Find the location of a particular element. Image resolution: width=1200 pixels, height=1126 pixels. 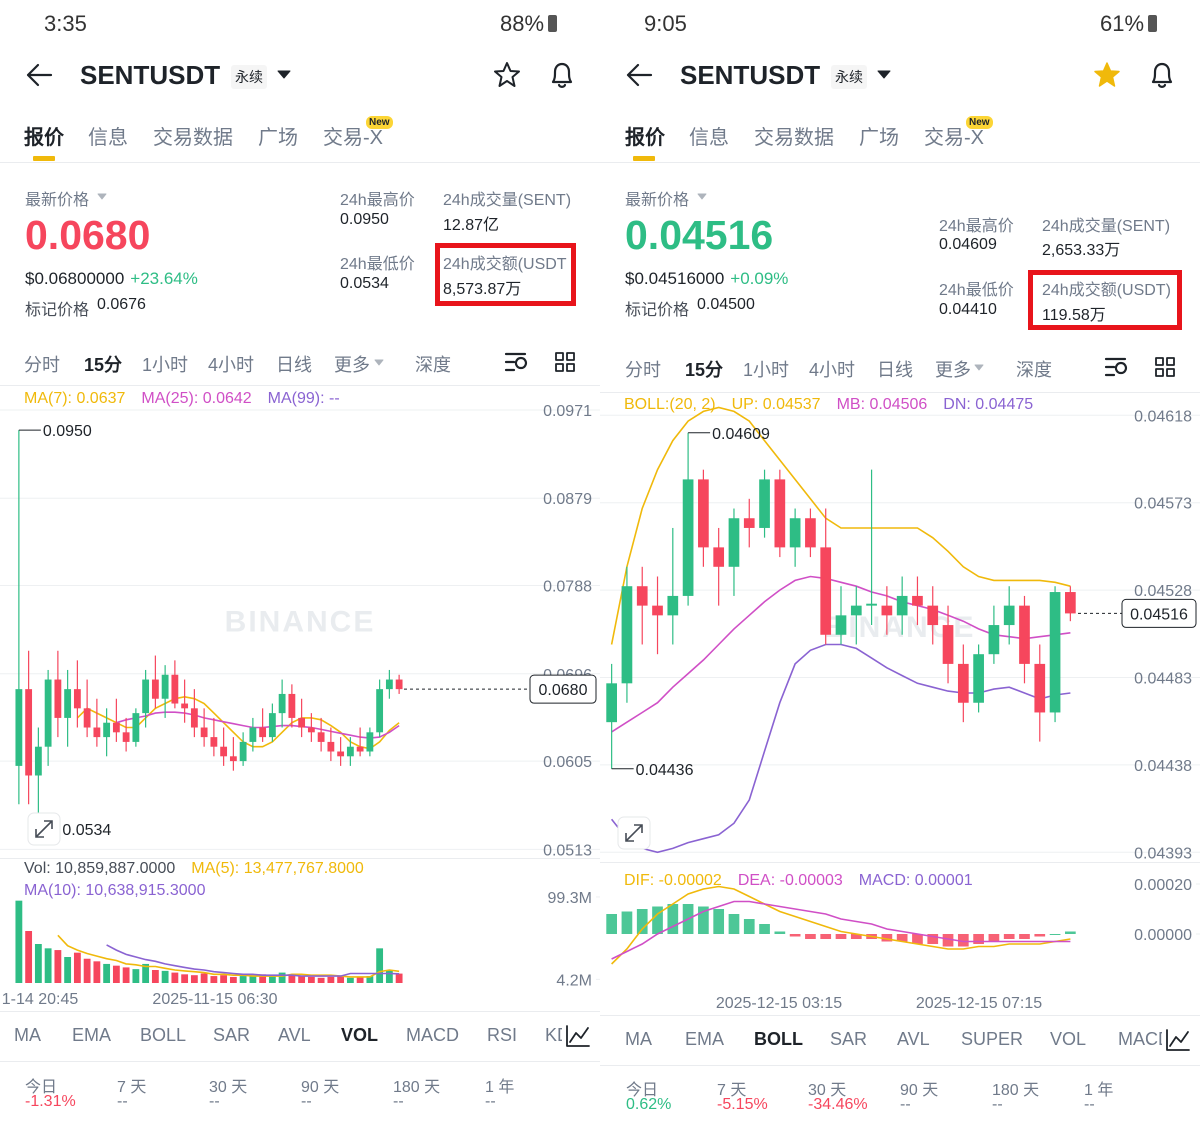

stat-value: 119.58万 is located at coordinates (1074, 315).